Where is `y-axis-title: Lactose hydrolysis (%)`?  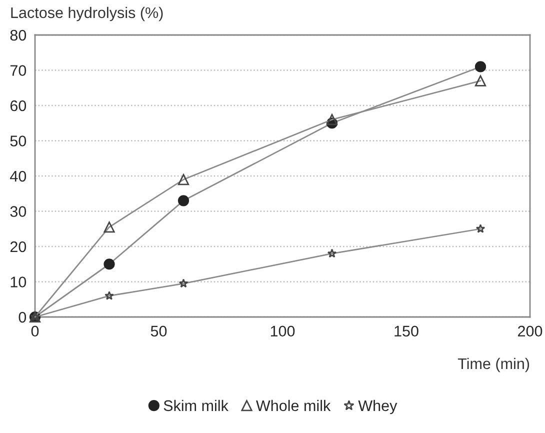 y-axis-title: Lactose hydrolysis (%) is located at coordinates (87, 14).